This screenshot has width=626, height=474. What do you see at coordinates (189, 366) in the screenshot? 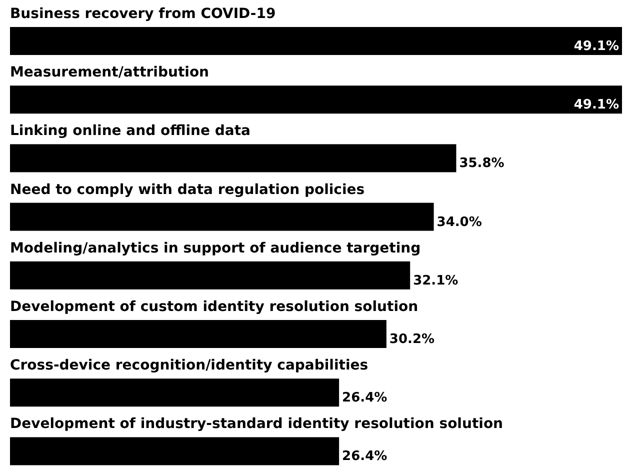
I see `y-tick-label: Cross-device recognition/identity capabilities` at bounding box center [189, 366].